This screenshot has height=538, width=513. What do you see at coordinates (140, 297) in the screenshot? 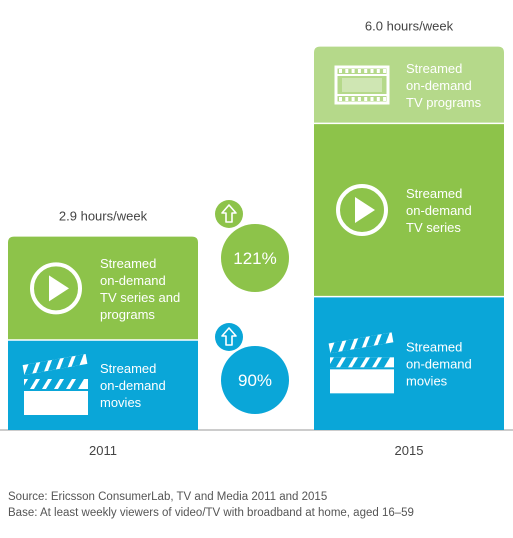
I see `segment-label-line: TV series and` at bounding box center [140, 297].